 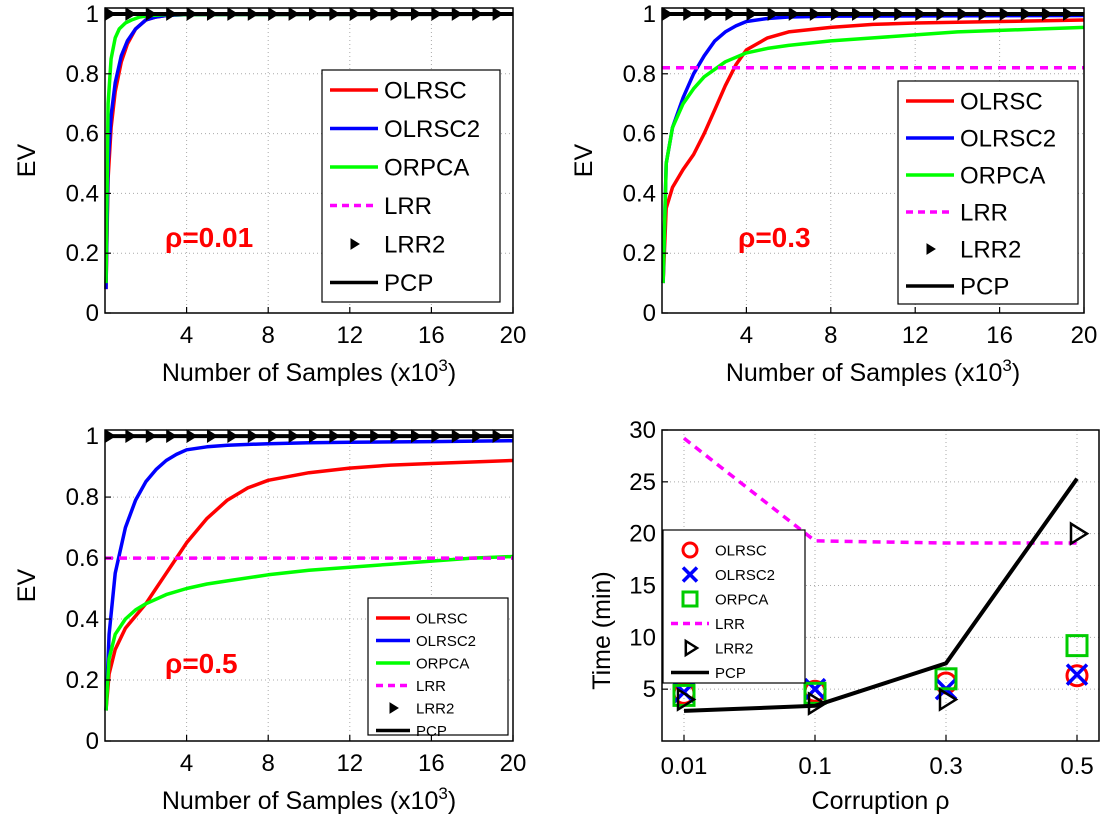 What do you see at coordinates (945, 766) in the screenshot?
I see `x-tick-label: 0.3` at bounding box center [945, 766].